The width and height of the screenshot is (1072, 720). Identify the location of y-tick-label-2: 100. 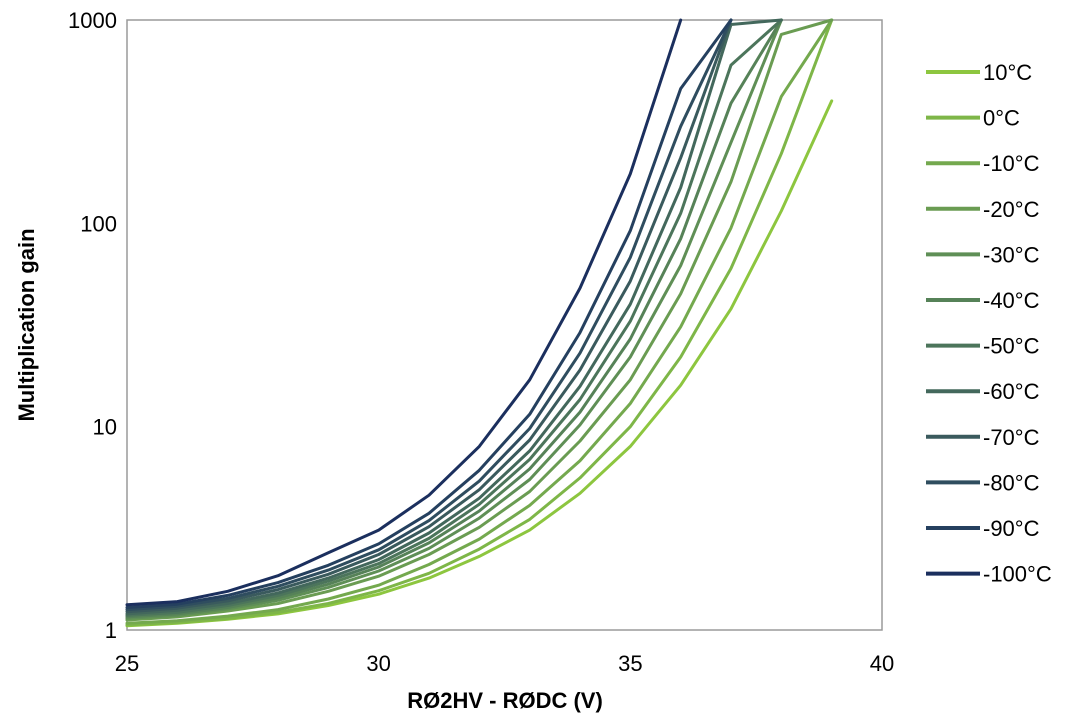
(98, 223).